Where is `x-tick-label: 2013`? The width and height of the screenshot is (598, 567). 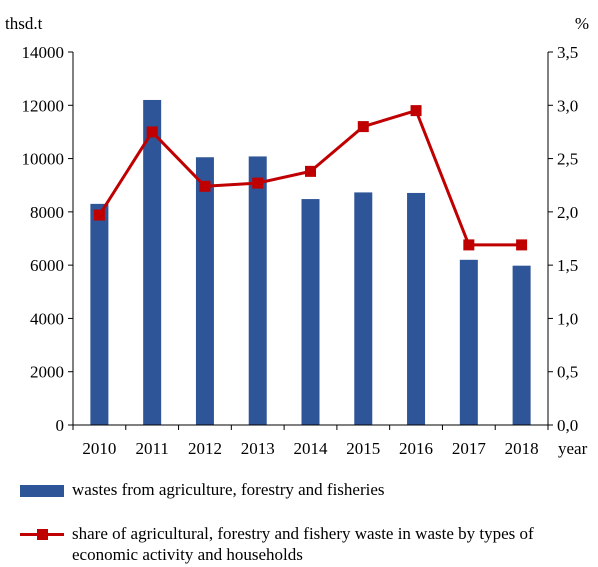
x-tick-label: 2013 is located at coordinates (258, 448).